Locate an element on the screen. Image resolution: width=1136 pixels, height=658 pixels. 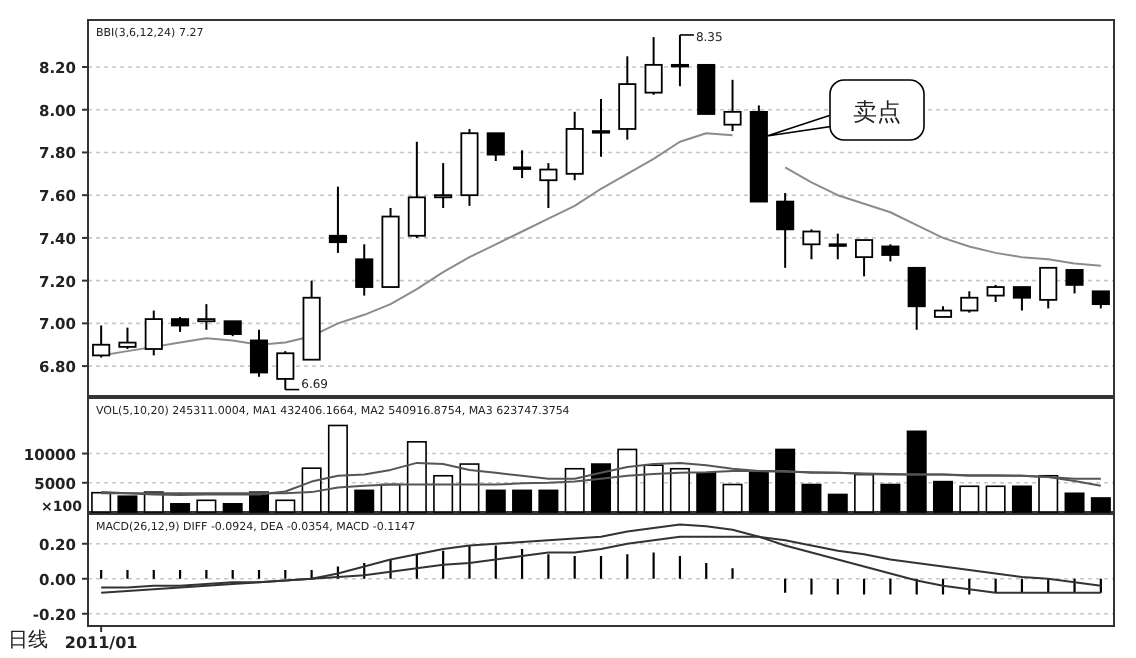
text: 日线 is located at coordinates (28, 640).